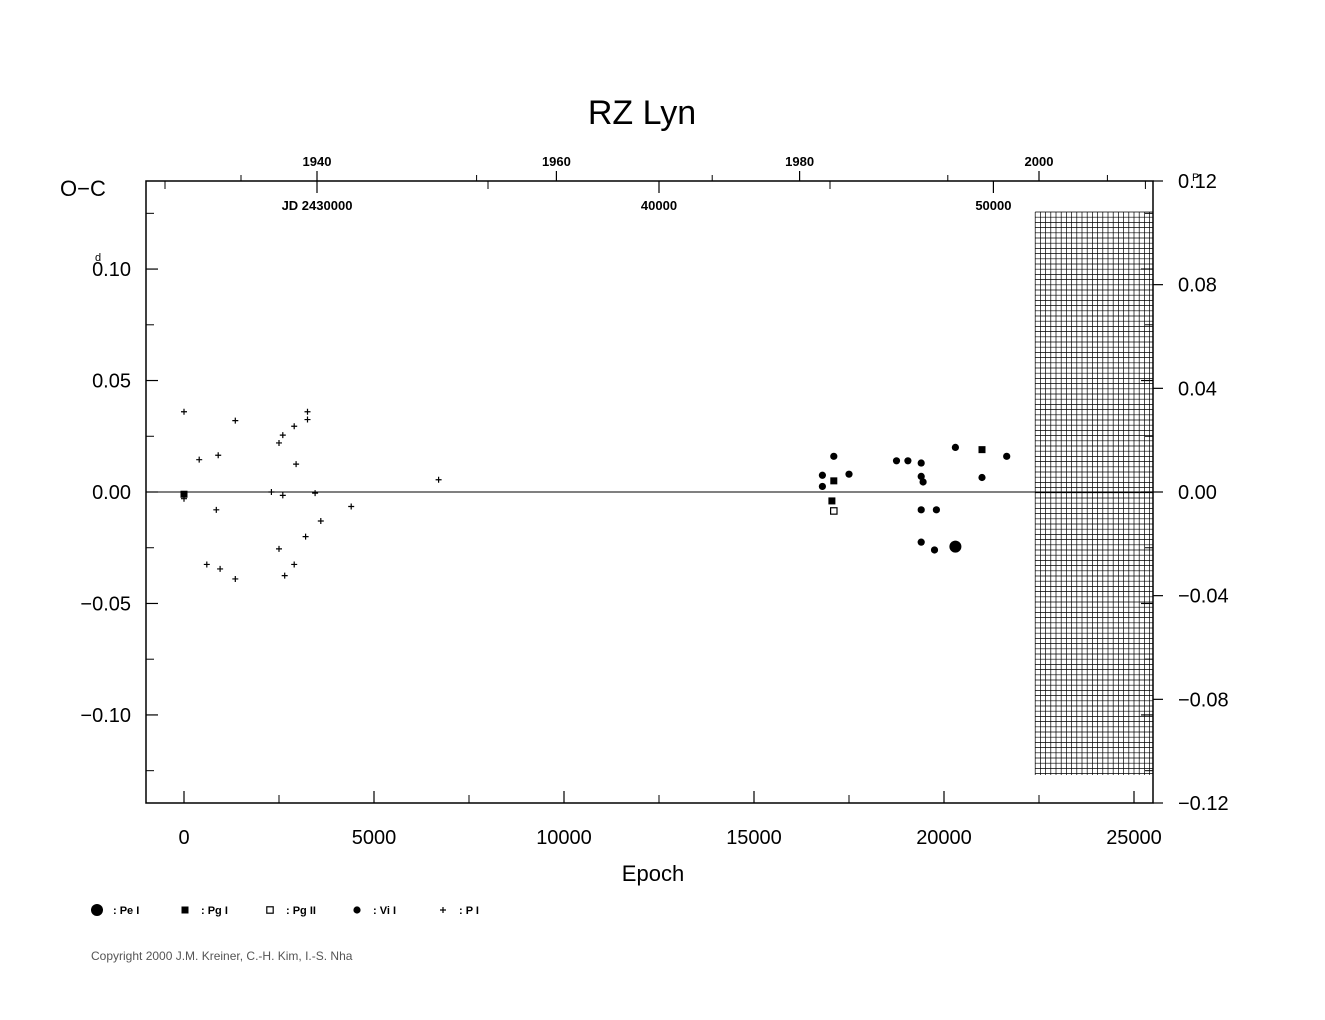 This screenshot has width=1325, height=1020. Describe the element at coordinates (944, 838) in the screenshot. I see `x-tick-label: 20000` at that location.